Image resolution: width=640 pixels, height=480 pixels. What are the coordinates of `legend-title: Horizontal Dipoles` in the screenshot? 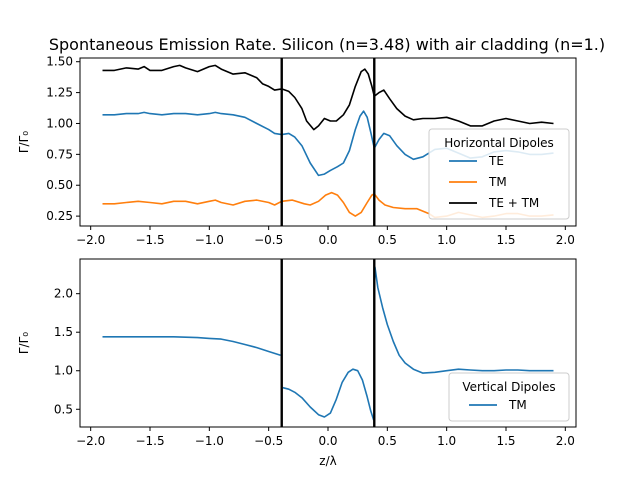 It's located at (499, 143).